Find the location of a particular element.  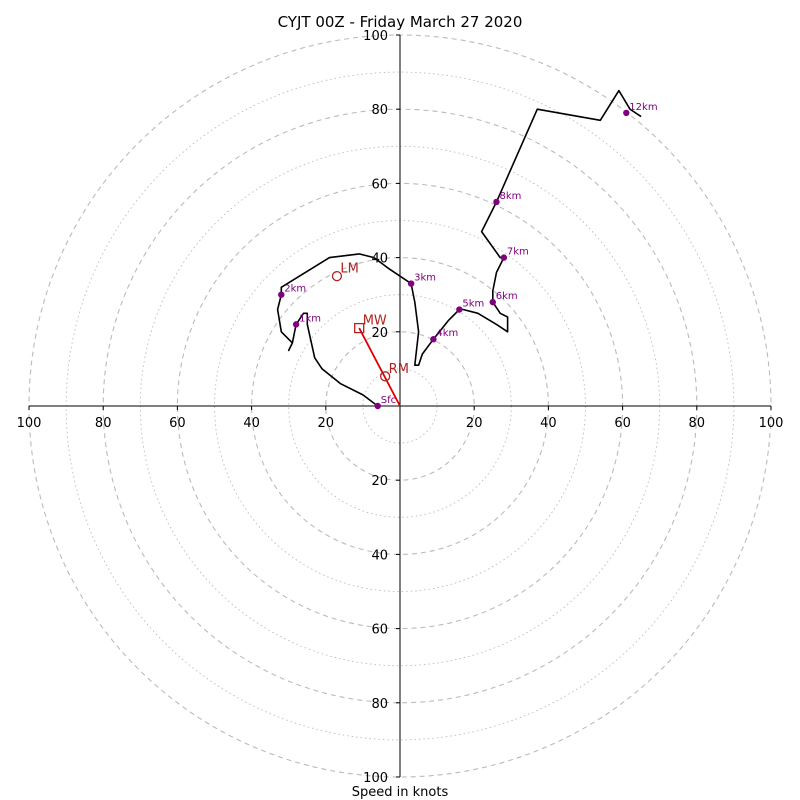

x-axis-label: Speed in knots is located at coordinates (400, 792).